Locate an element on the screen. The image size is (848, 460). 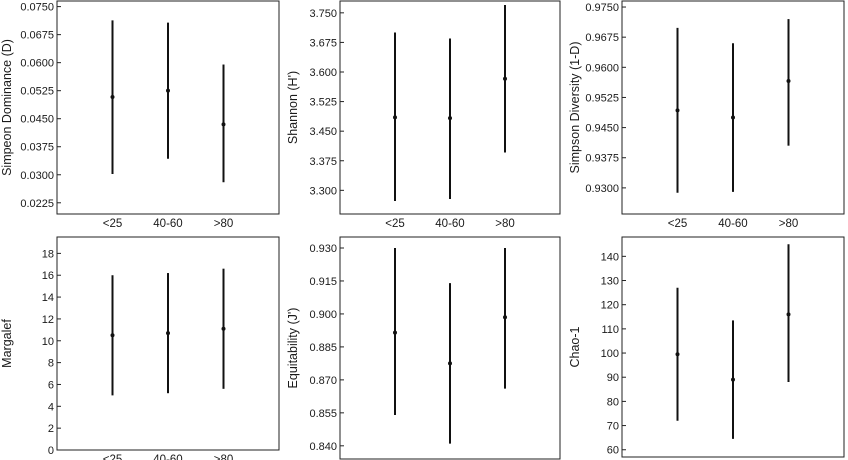
y-tick-label: 80 is located at coordinates (613, 402).